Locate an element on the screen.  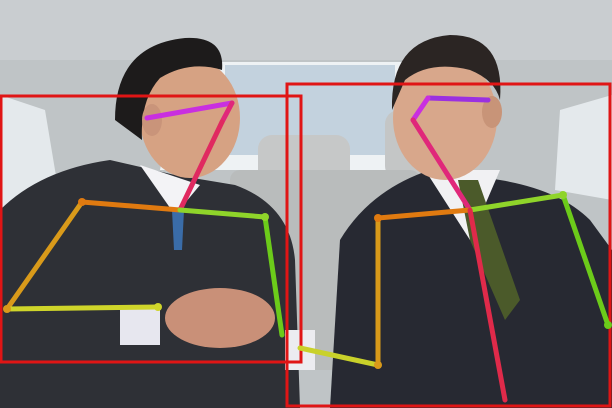
skeleton-upper-arm-r2 is located at coordinates (585, 260).